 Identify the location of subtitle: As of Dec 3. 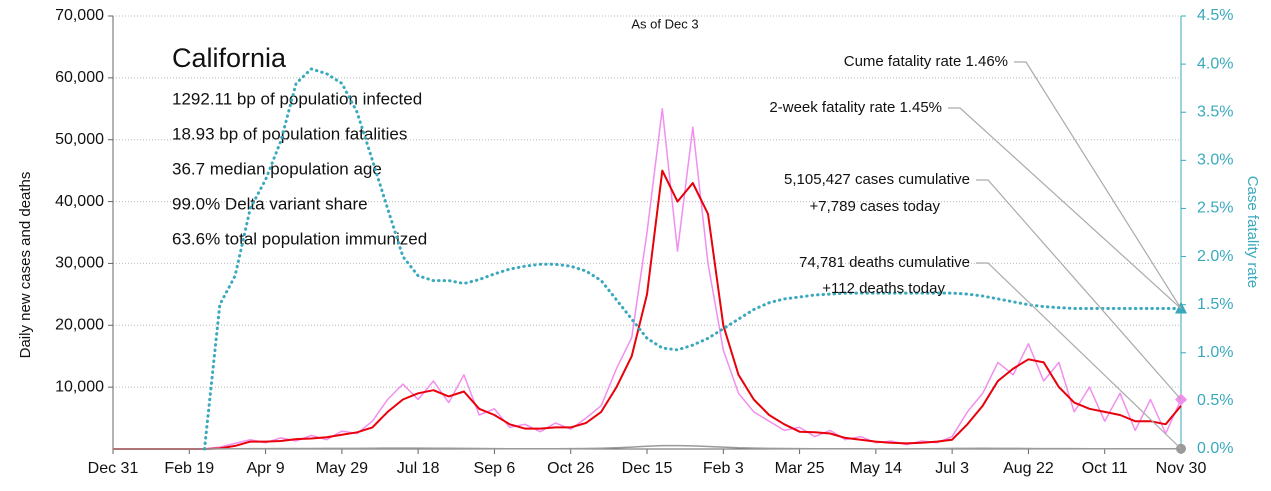
(664, 23).